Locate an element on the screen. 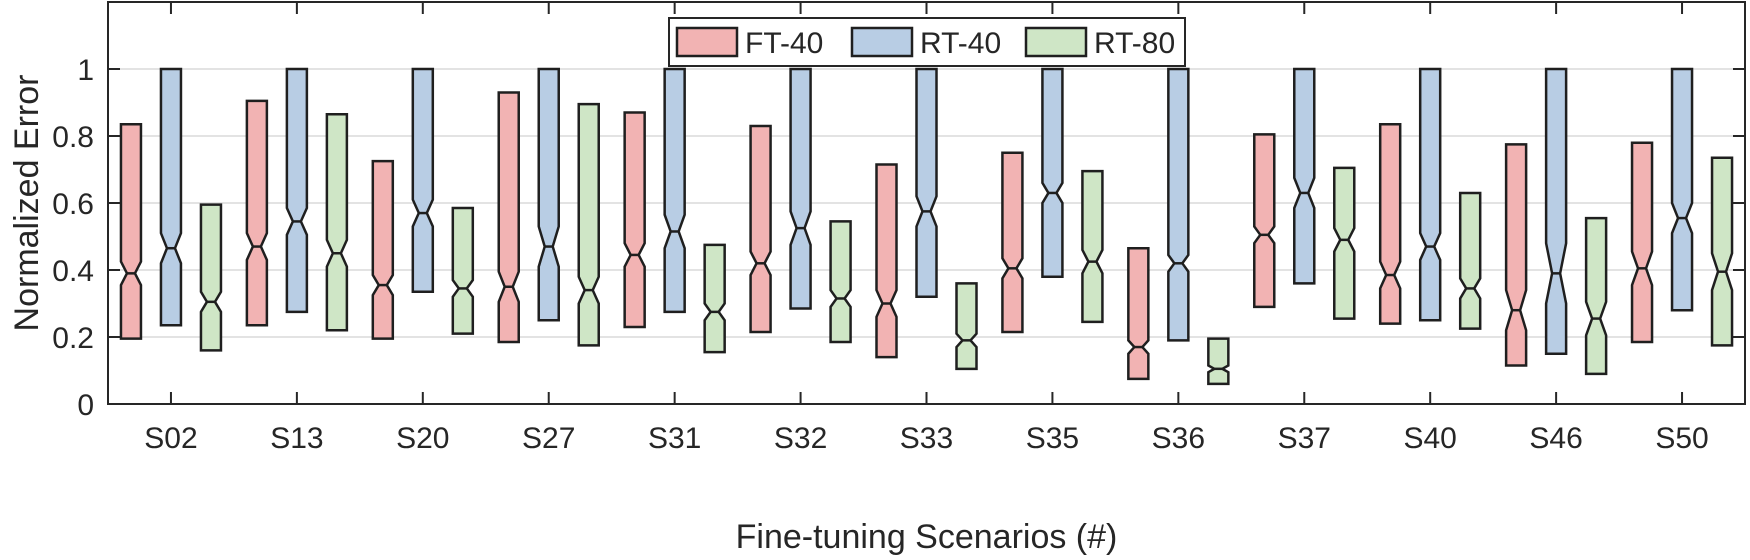 This screenshot has height=560, width=1750. x-tick-label: S50 is located at coordinates (1681, 438).